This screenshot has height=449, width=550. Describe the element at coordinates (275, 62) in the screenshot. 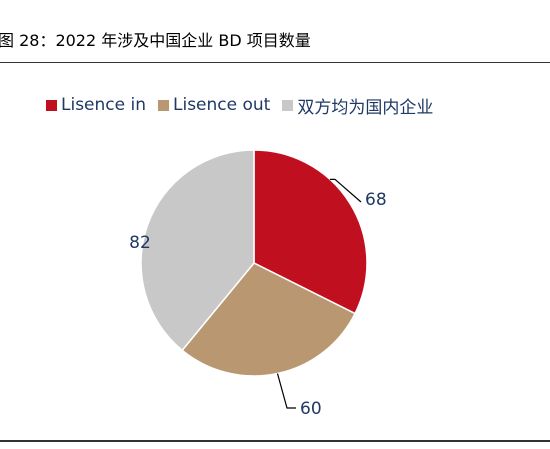

I see `top-rule` at that location.